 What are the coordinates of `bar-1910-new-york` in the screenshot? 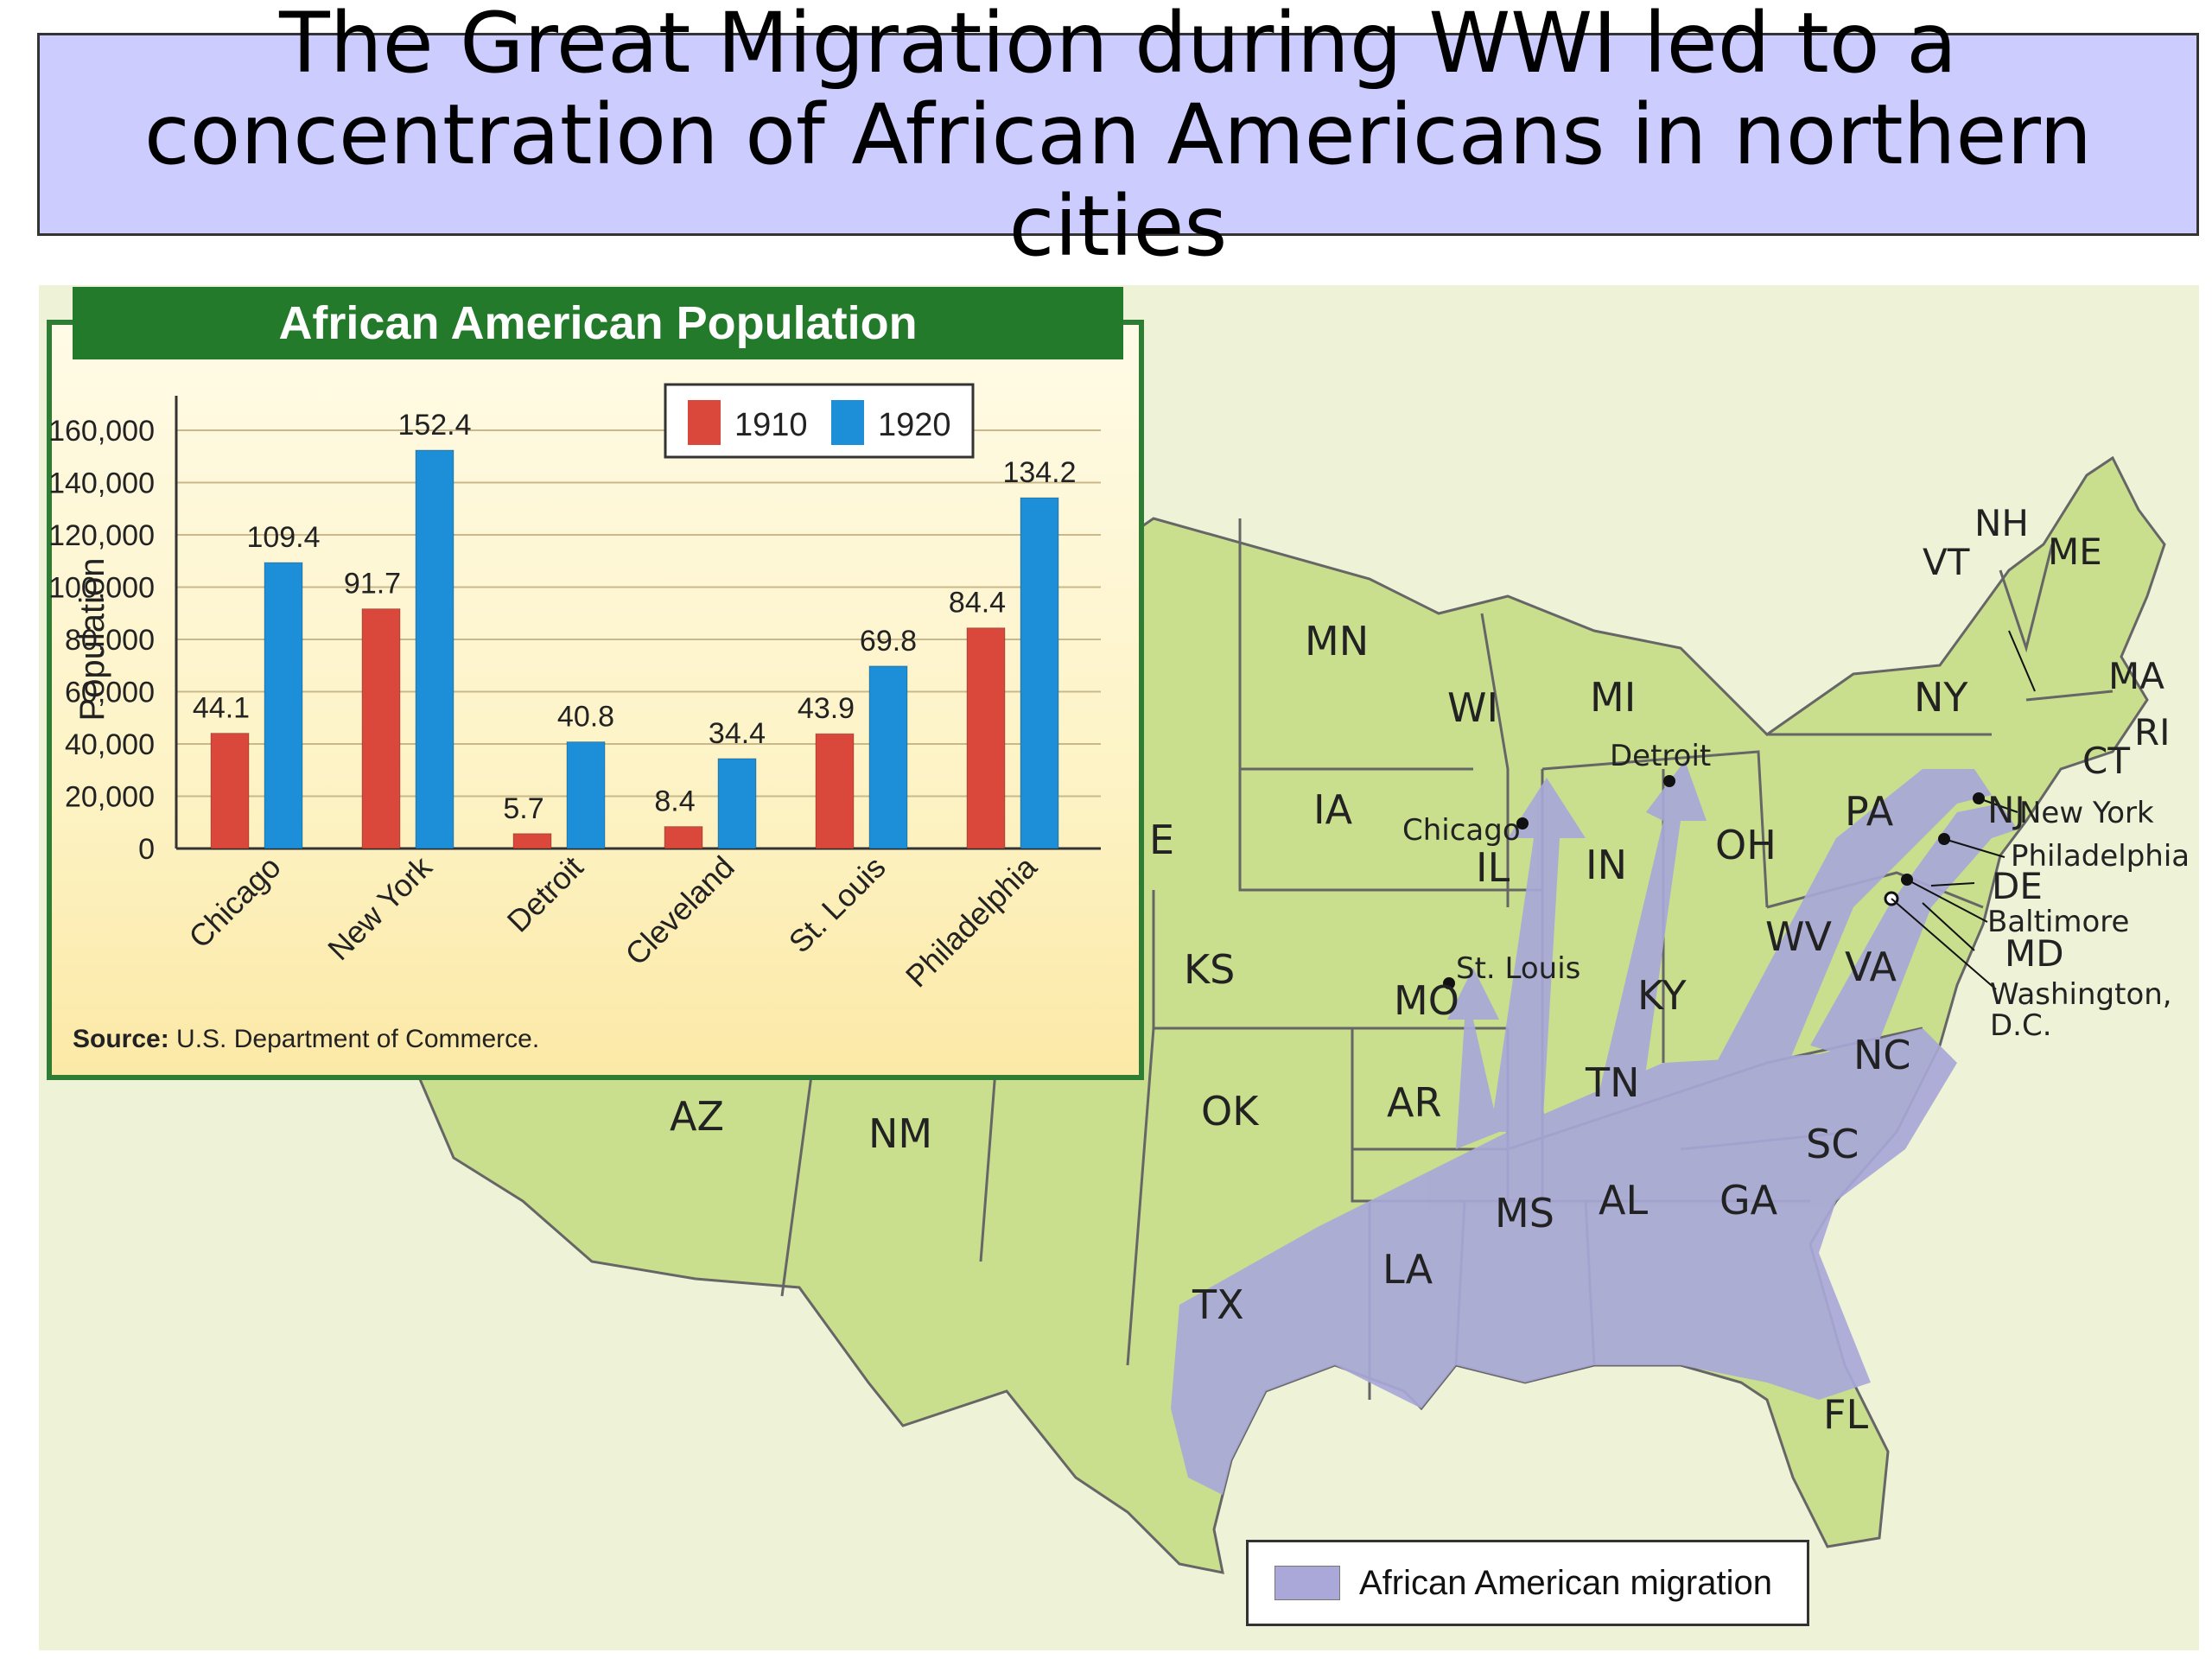 It's located at (381, 728).